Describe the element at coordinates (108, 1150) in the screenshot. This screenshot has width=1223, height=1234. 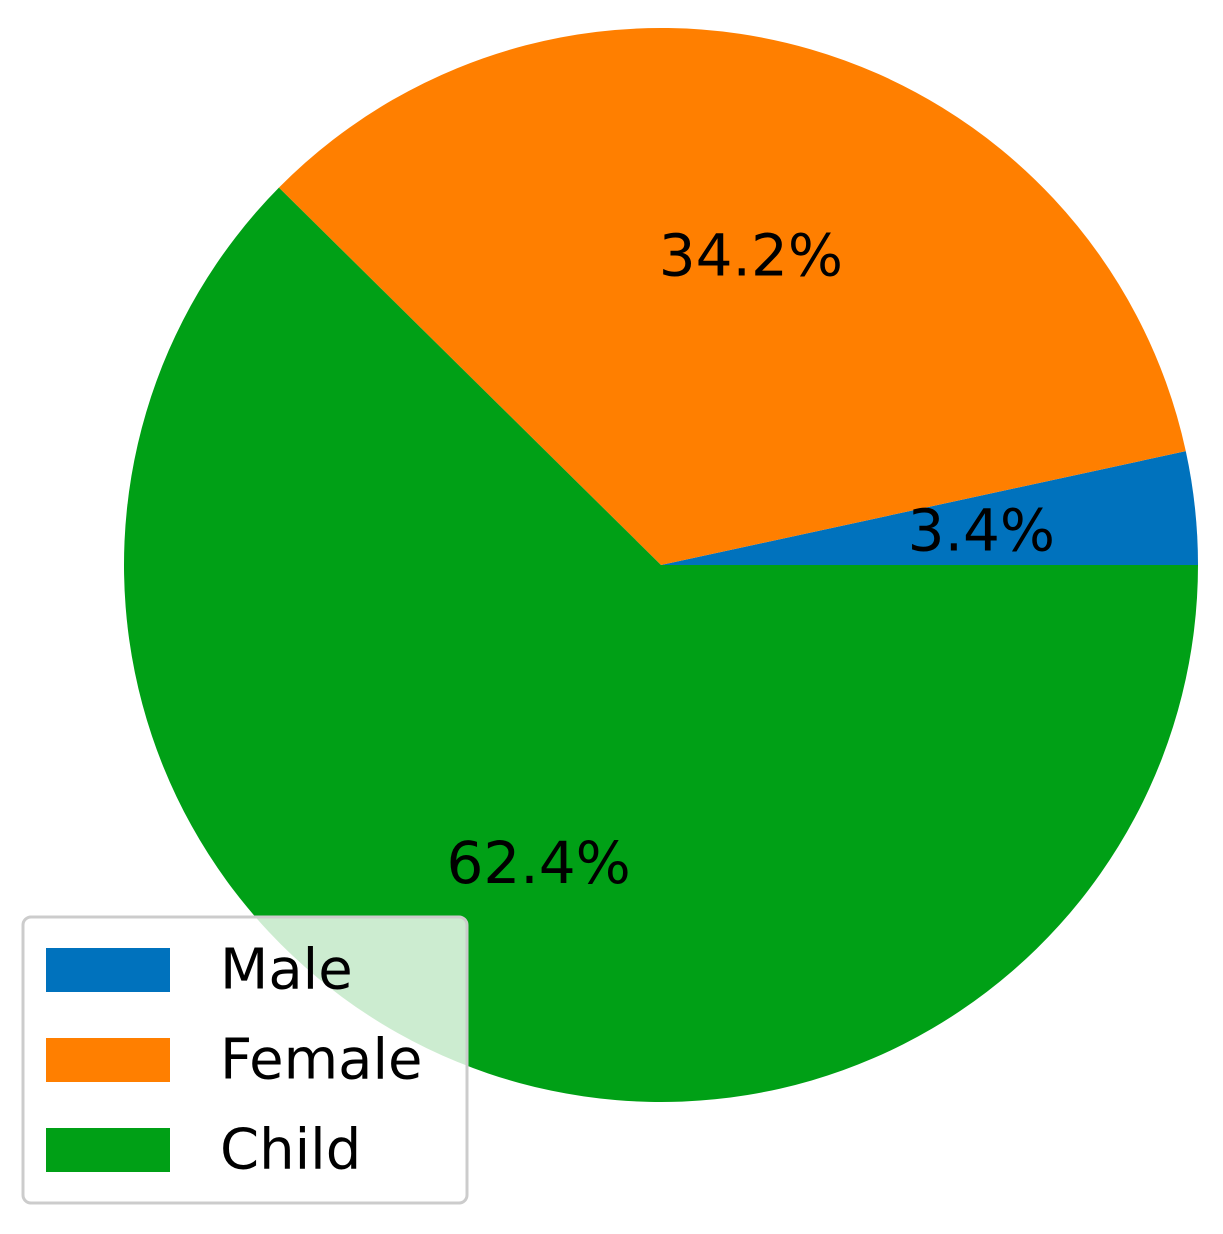
I see `legend-swatch-child` at that location.